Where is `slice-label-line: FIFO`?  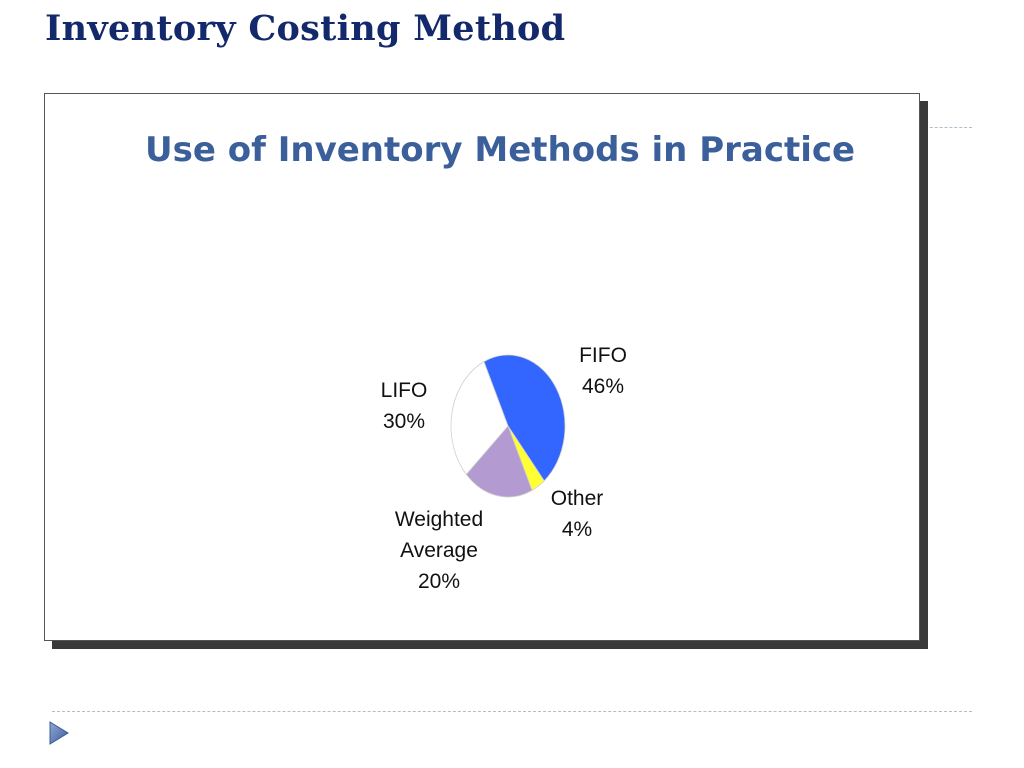
slice-label-line: FIFO is located at coordinates (603, 355).